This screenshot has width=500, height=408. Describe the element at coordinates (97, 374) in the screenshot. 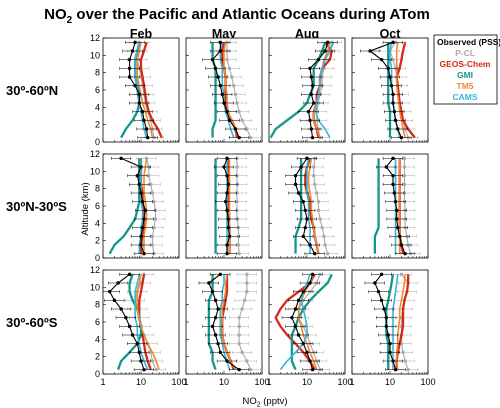

I see `y-tick-label: 0` at that location.